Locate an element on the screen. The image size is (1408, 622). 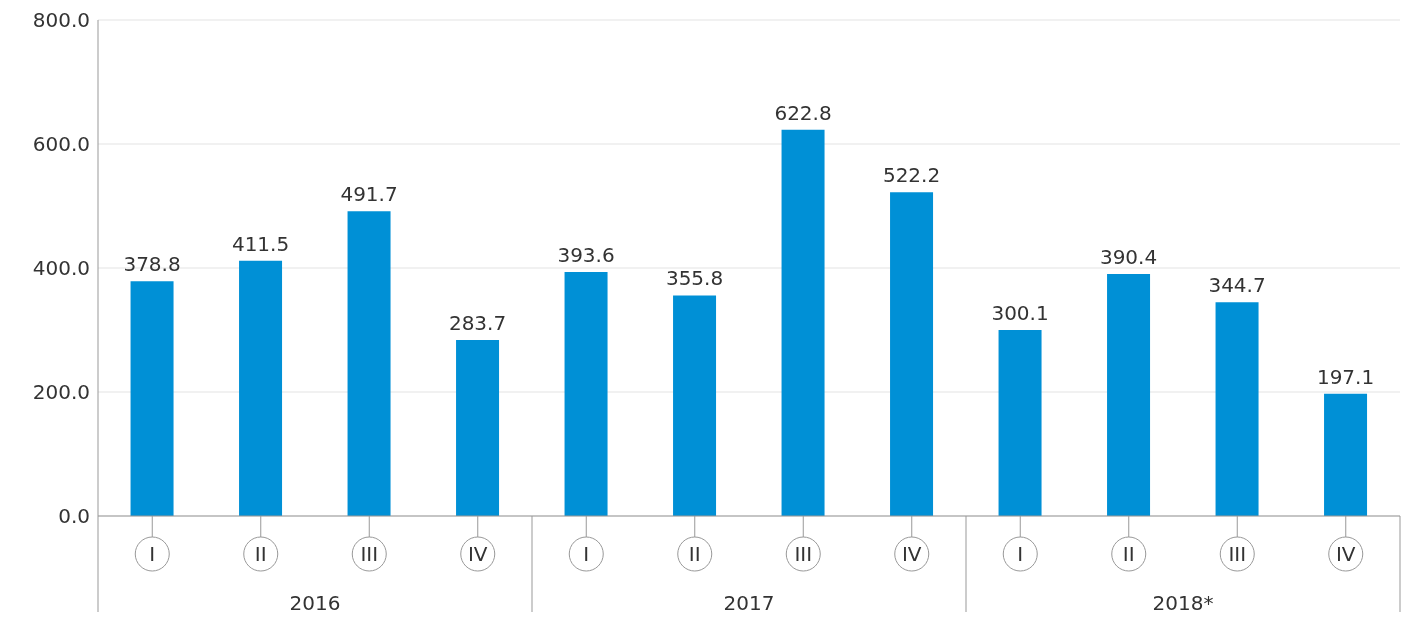
data-label: 197.1 is located at coordinates (1345, 376).